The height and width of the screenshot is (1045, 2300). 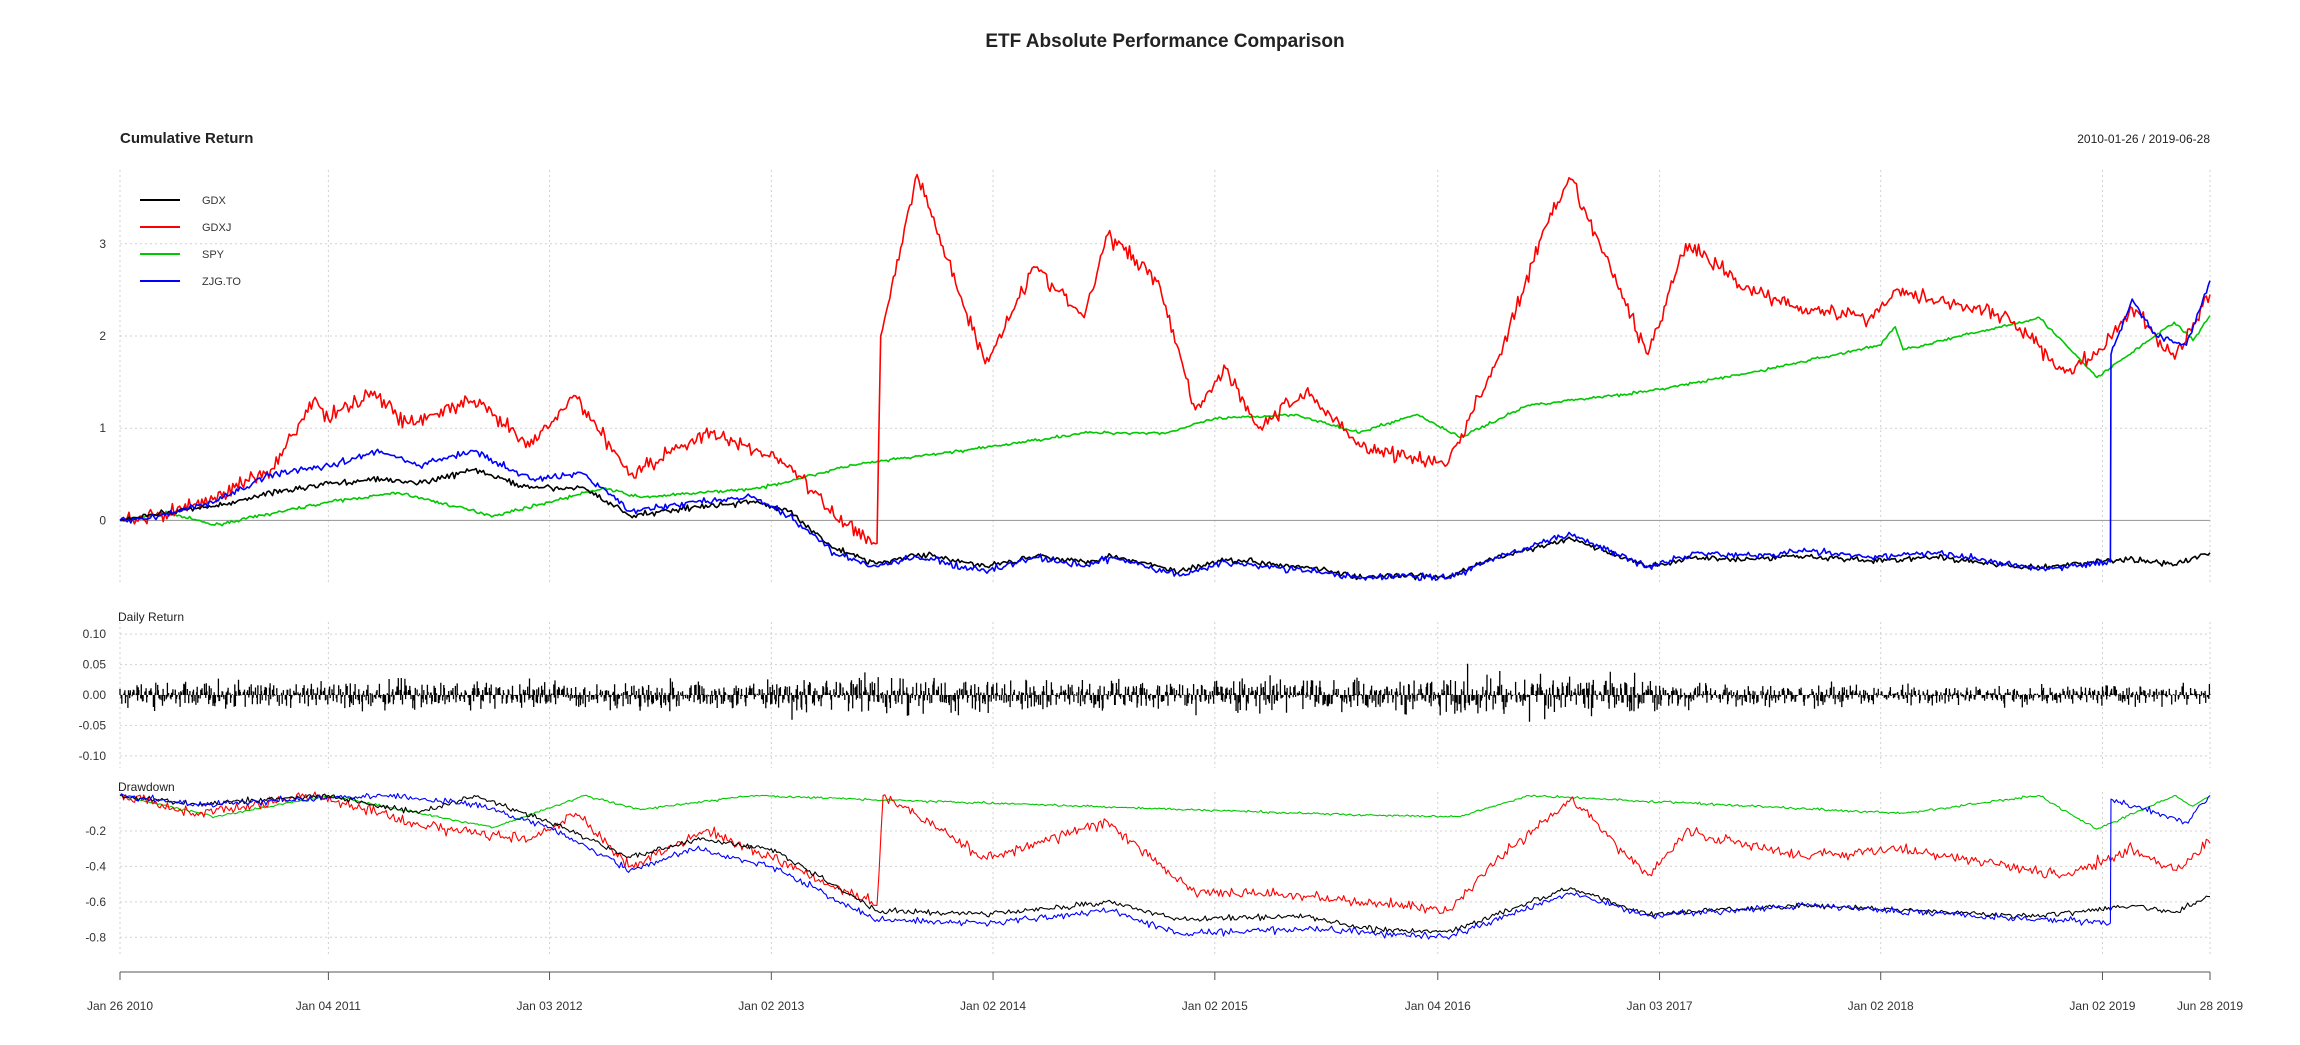 What do you see at coordinates (95, 695) in the screenshot?
I see `daily-y-tick-label: 0.00` at bounding box center [95, 695].